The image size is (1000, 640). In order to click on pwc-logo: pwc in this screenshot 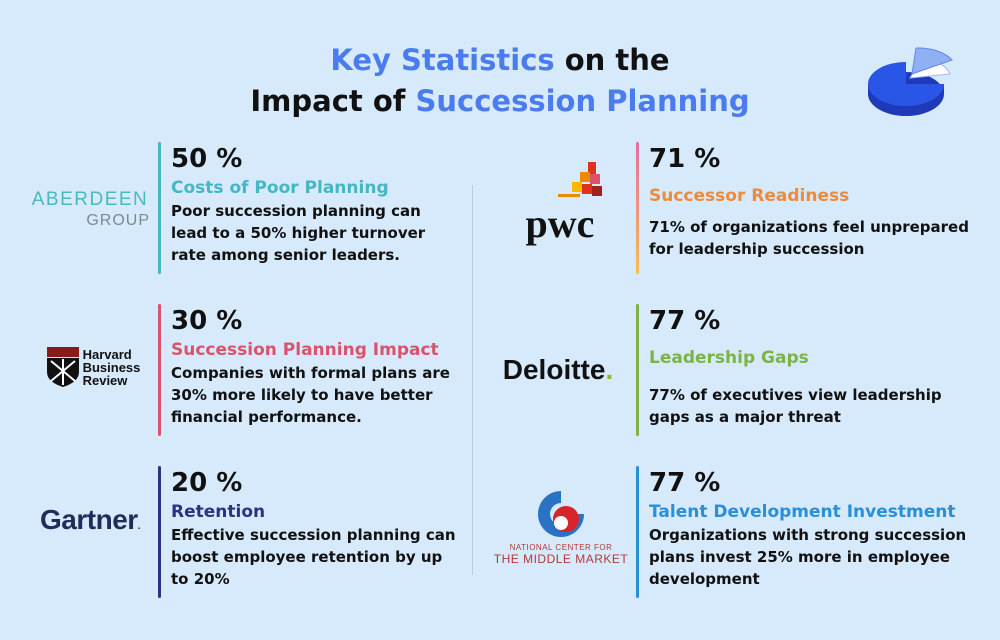, I will do `click(560, 203)`.